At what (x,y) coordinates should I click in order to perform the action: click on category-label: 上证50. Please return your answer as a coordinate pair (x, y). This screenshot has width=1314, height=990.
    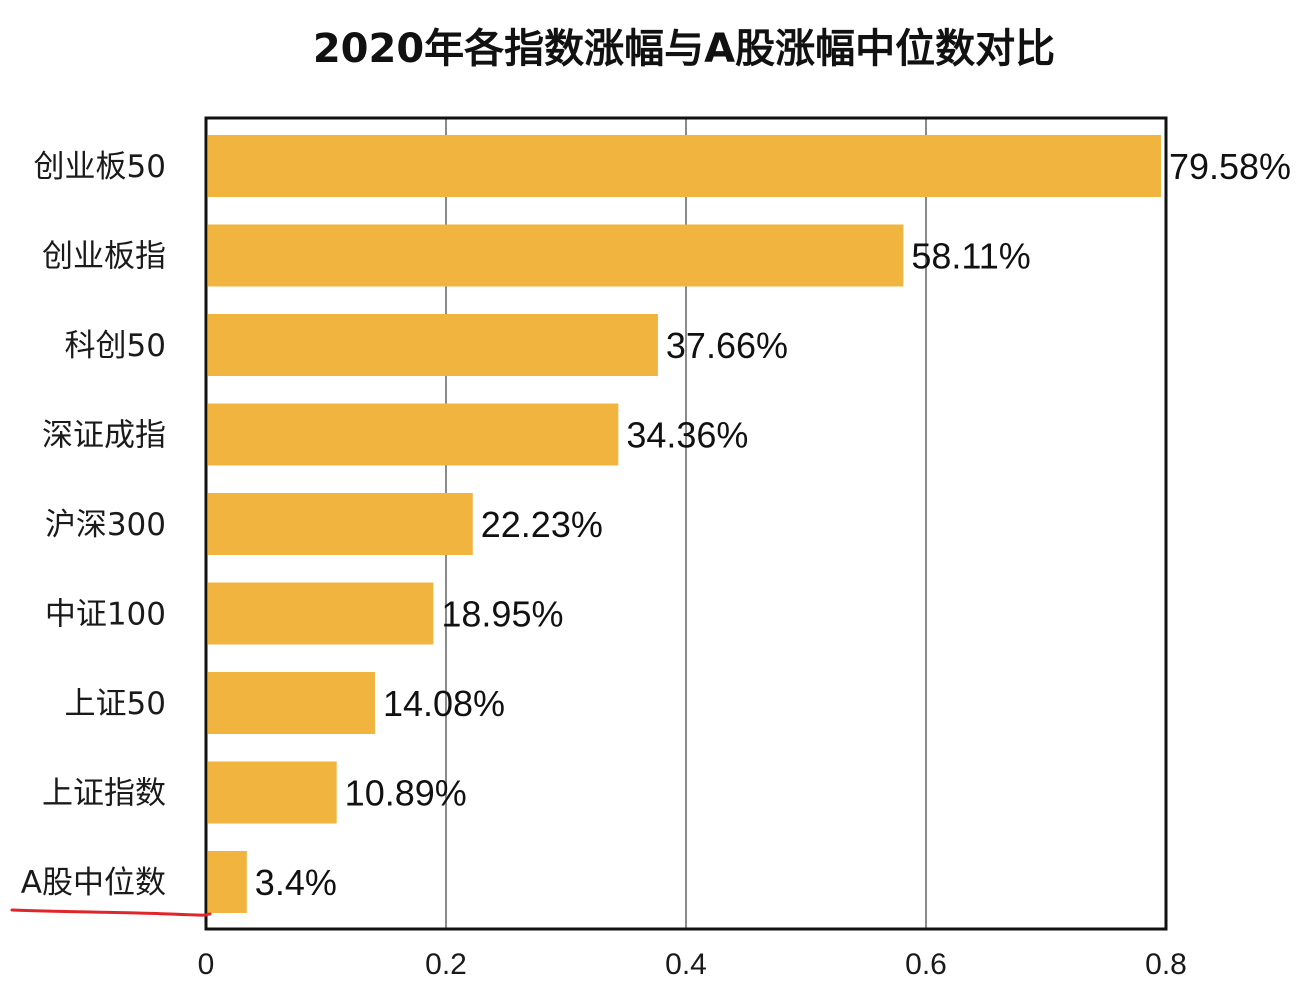
    Looking at the image, I should click on (115, 704).